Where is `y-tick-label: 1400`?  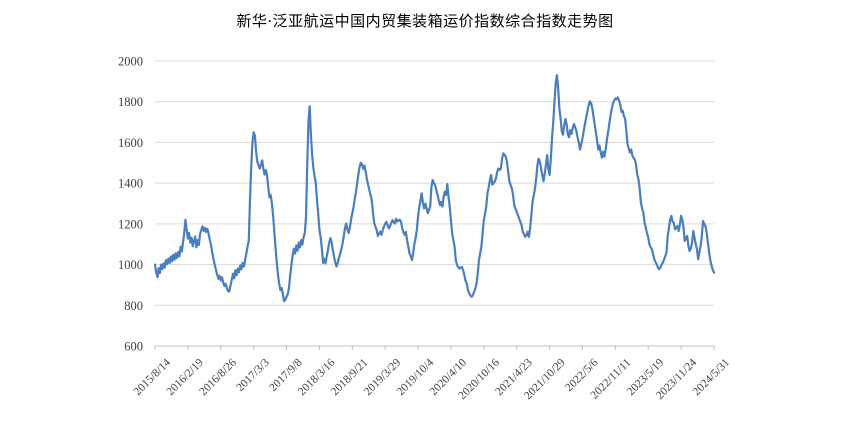
y-tick-label: 1400 is located at coordinates (130, 184).